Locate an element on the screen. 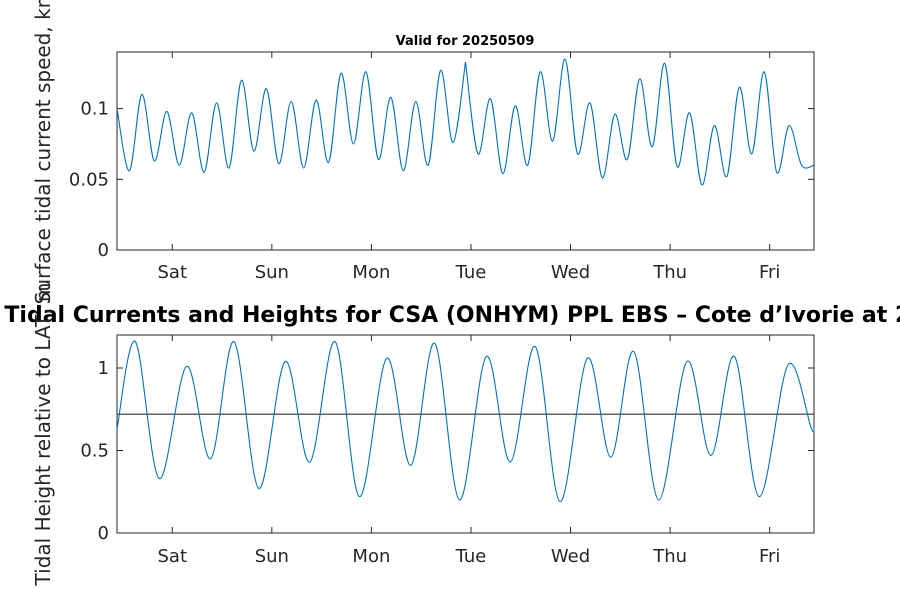 This screenshot has width=900, height=600. current-speed-y-tick-label: 0.1 is located at coordinates (94, 109).